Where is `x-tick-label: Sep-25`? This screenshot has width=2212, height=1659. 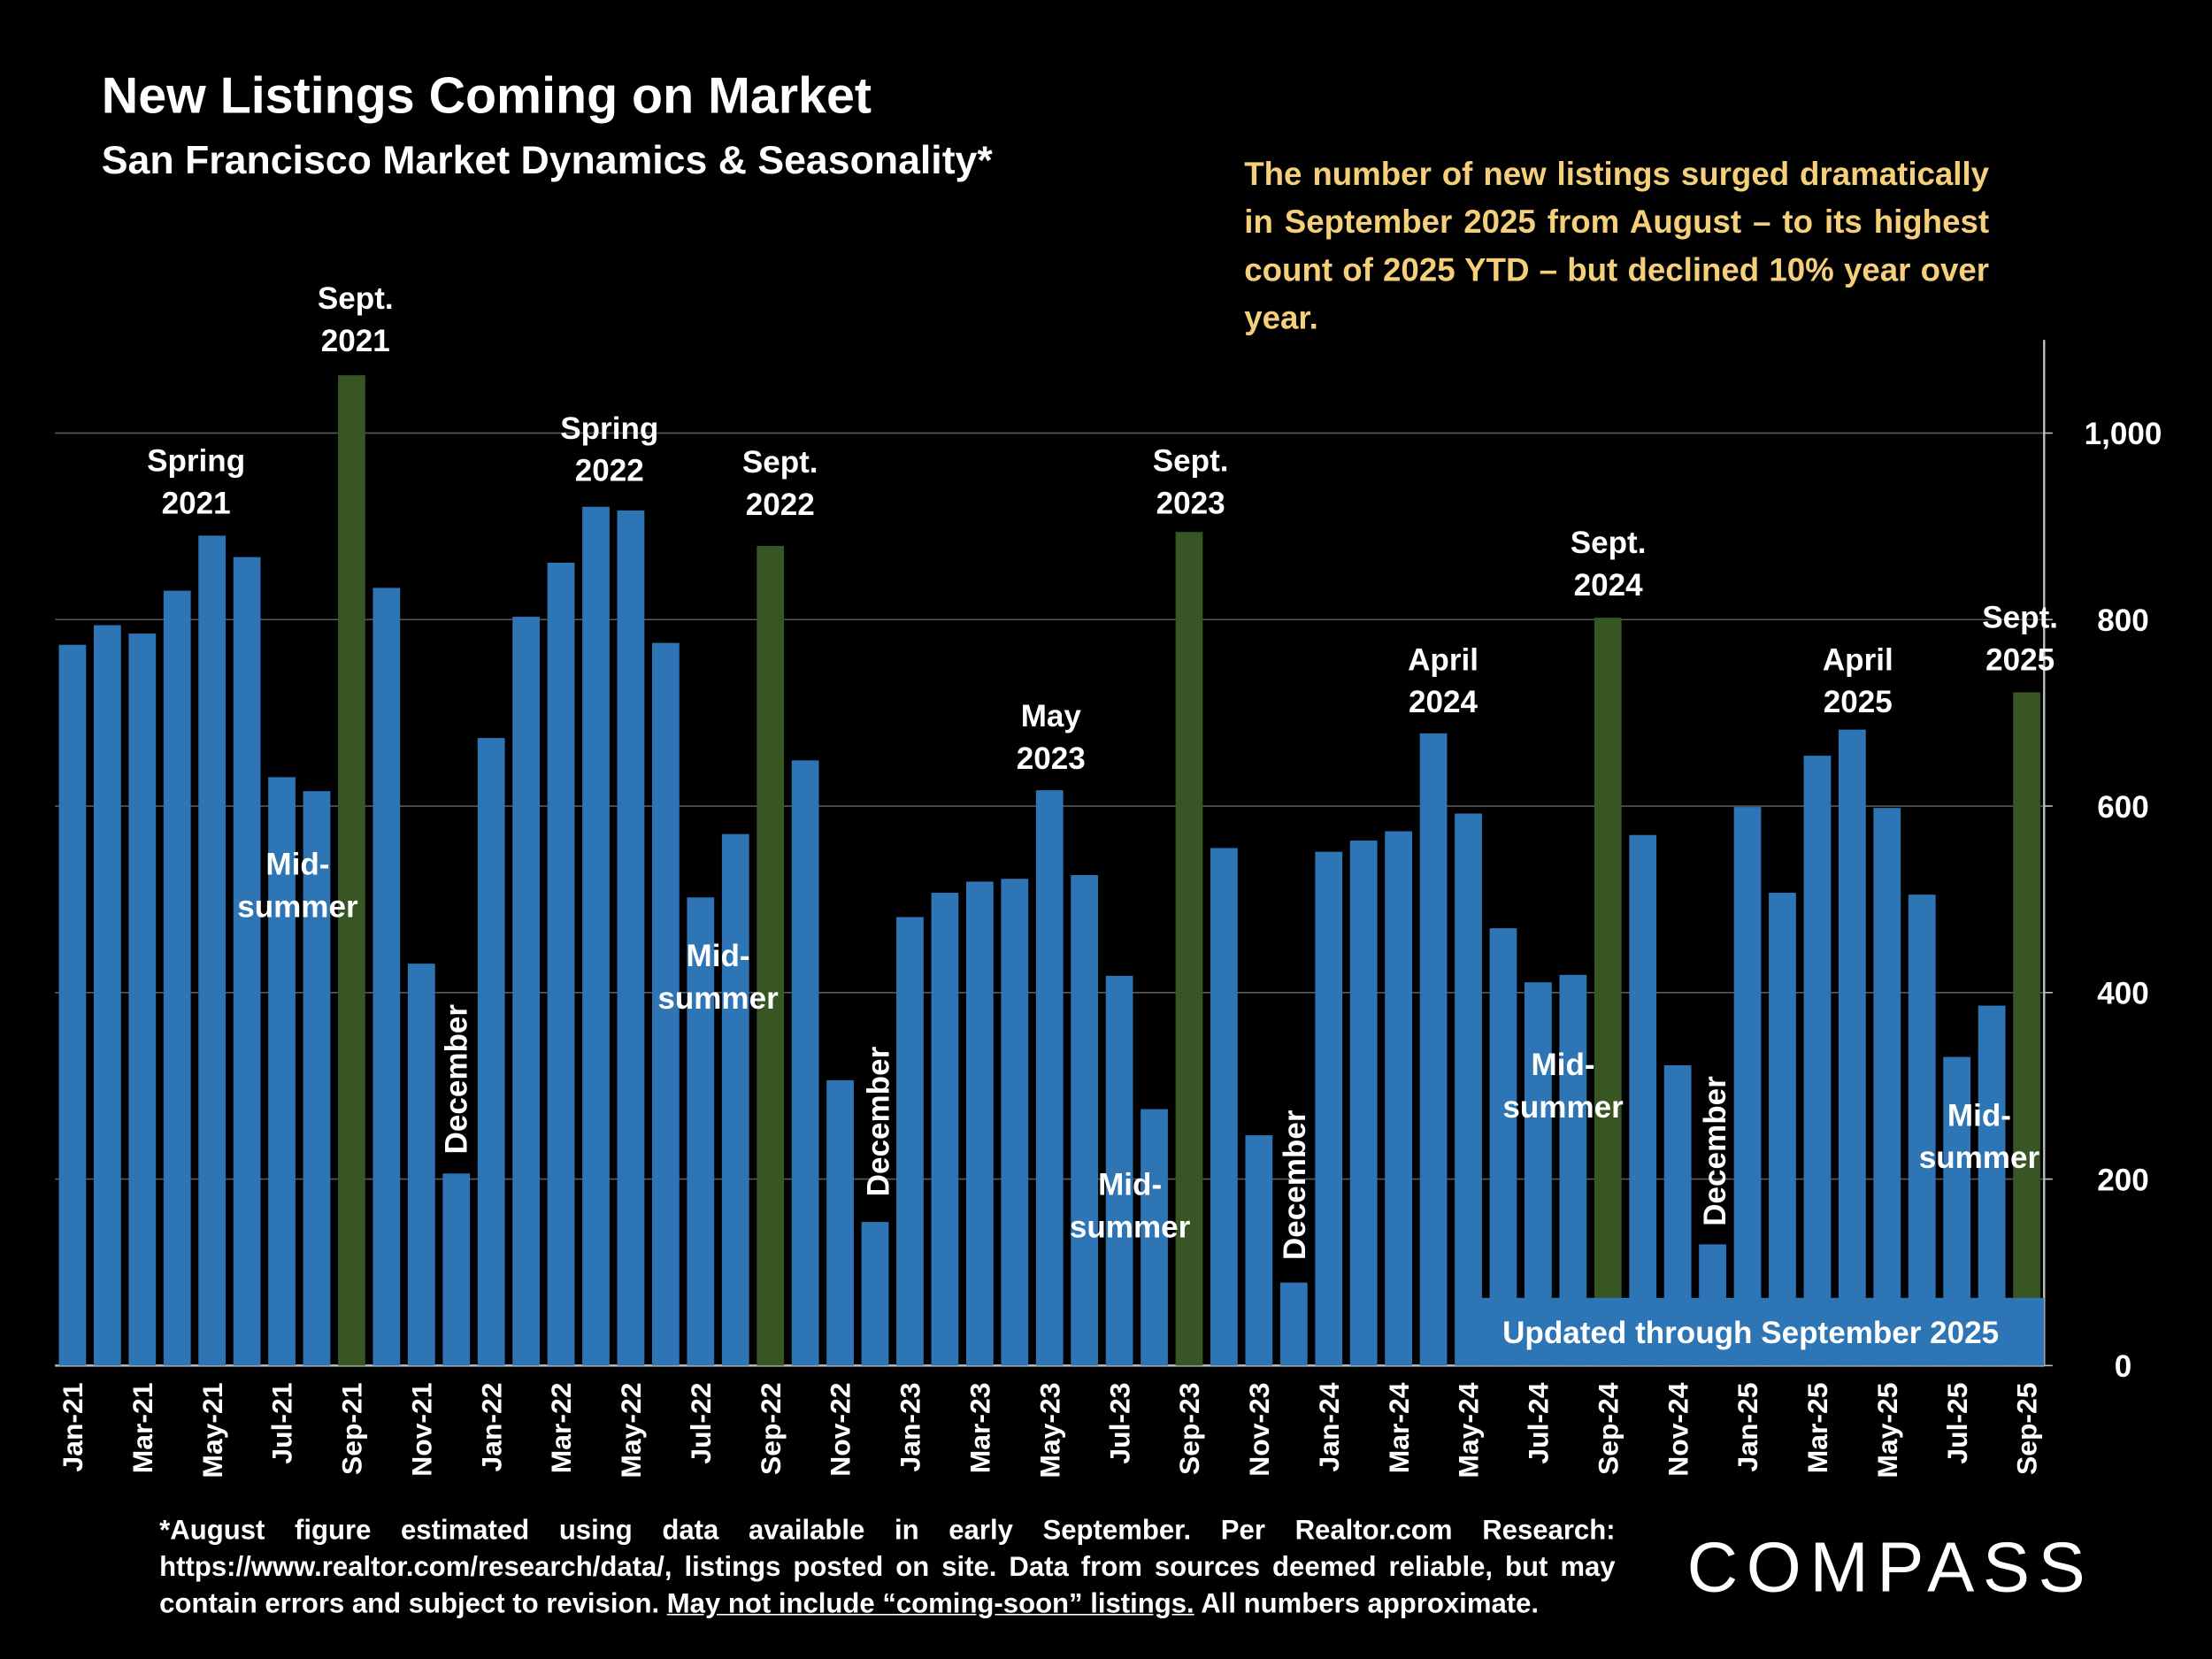
x-tick-label: Sep-25 is located at coordinates (2027, 1430).